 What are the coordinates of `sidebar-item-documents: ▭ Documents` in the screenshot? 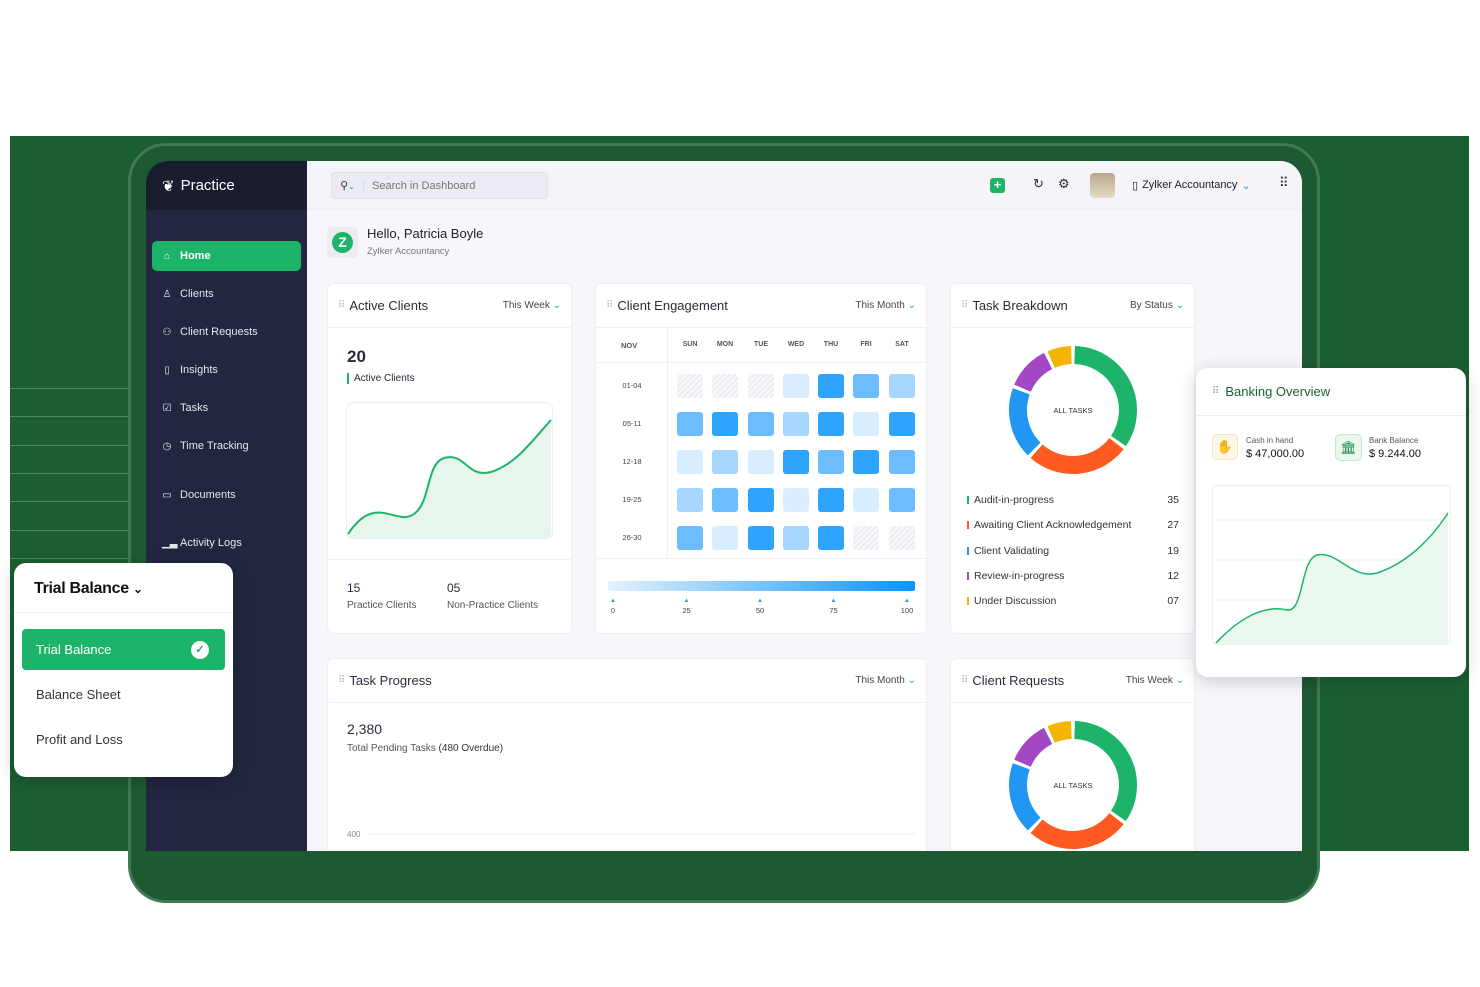 It's located at (226, 495).